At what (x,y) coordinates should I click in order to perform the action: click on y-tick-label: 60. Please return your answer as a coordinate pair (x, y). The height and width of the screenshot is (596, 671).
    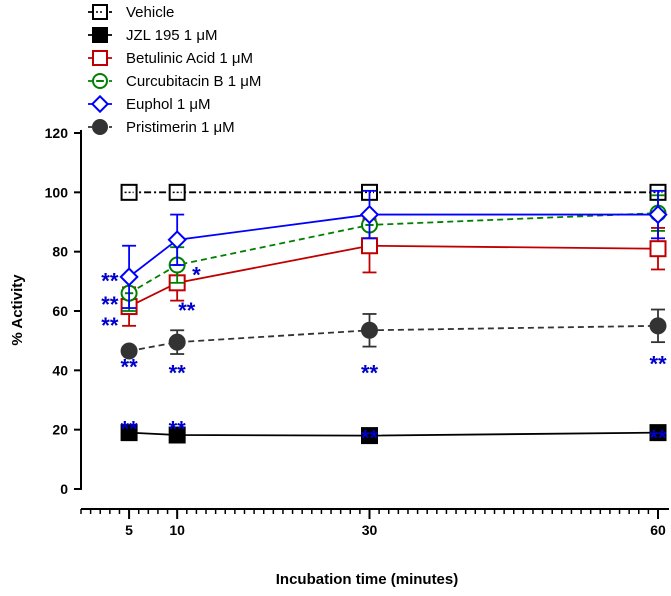
    Looking at the image, I should click on (60, 311).